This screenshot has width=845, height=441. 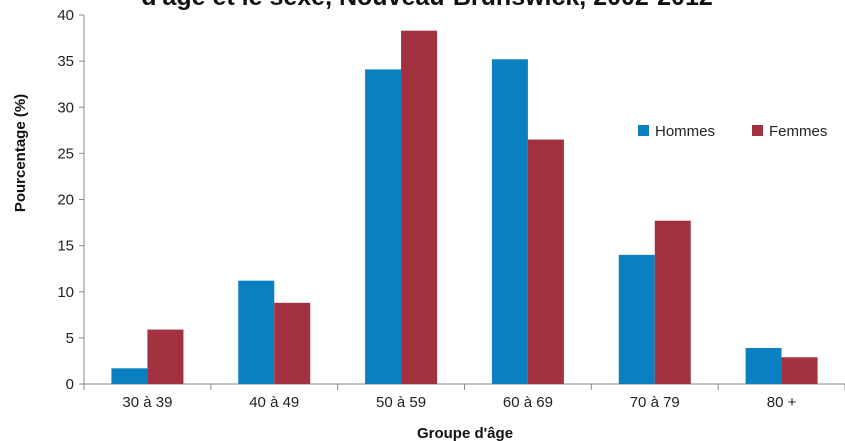 I want to click on legend: Hommes Femmes, so click(x=732, y=131).